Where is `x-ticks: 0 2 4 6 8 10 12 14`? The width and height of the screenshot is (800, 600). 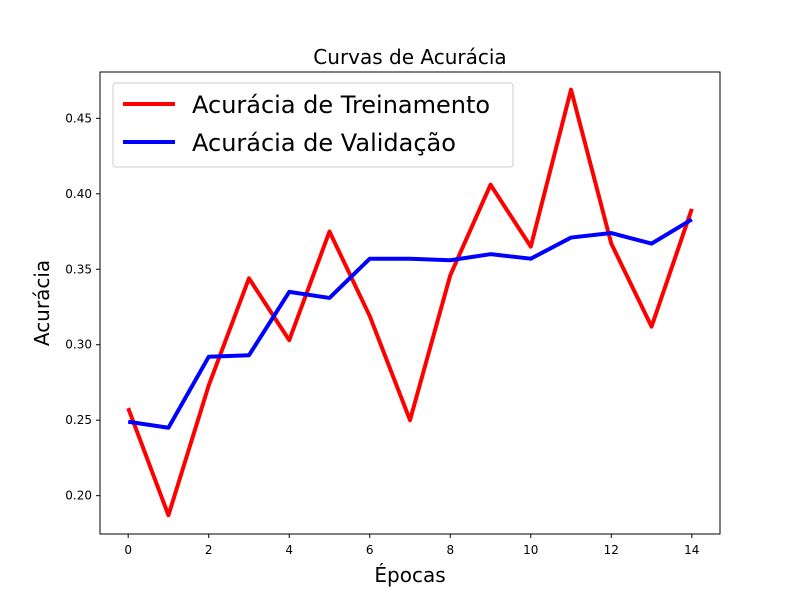
x-ticks: 0 2 4 6 8 10 12 14 is located at coordinates (411, 545).